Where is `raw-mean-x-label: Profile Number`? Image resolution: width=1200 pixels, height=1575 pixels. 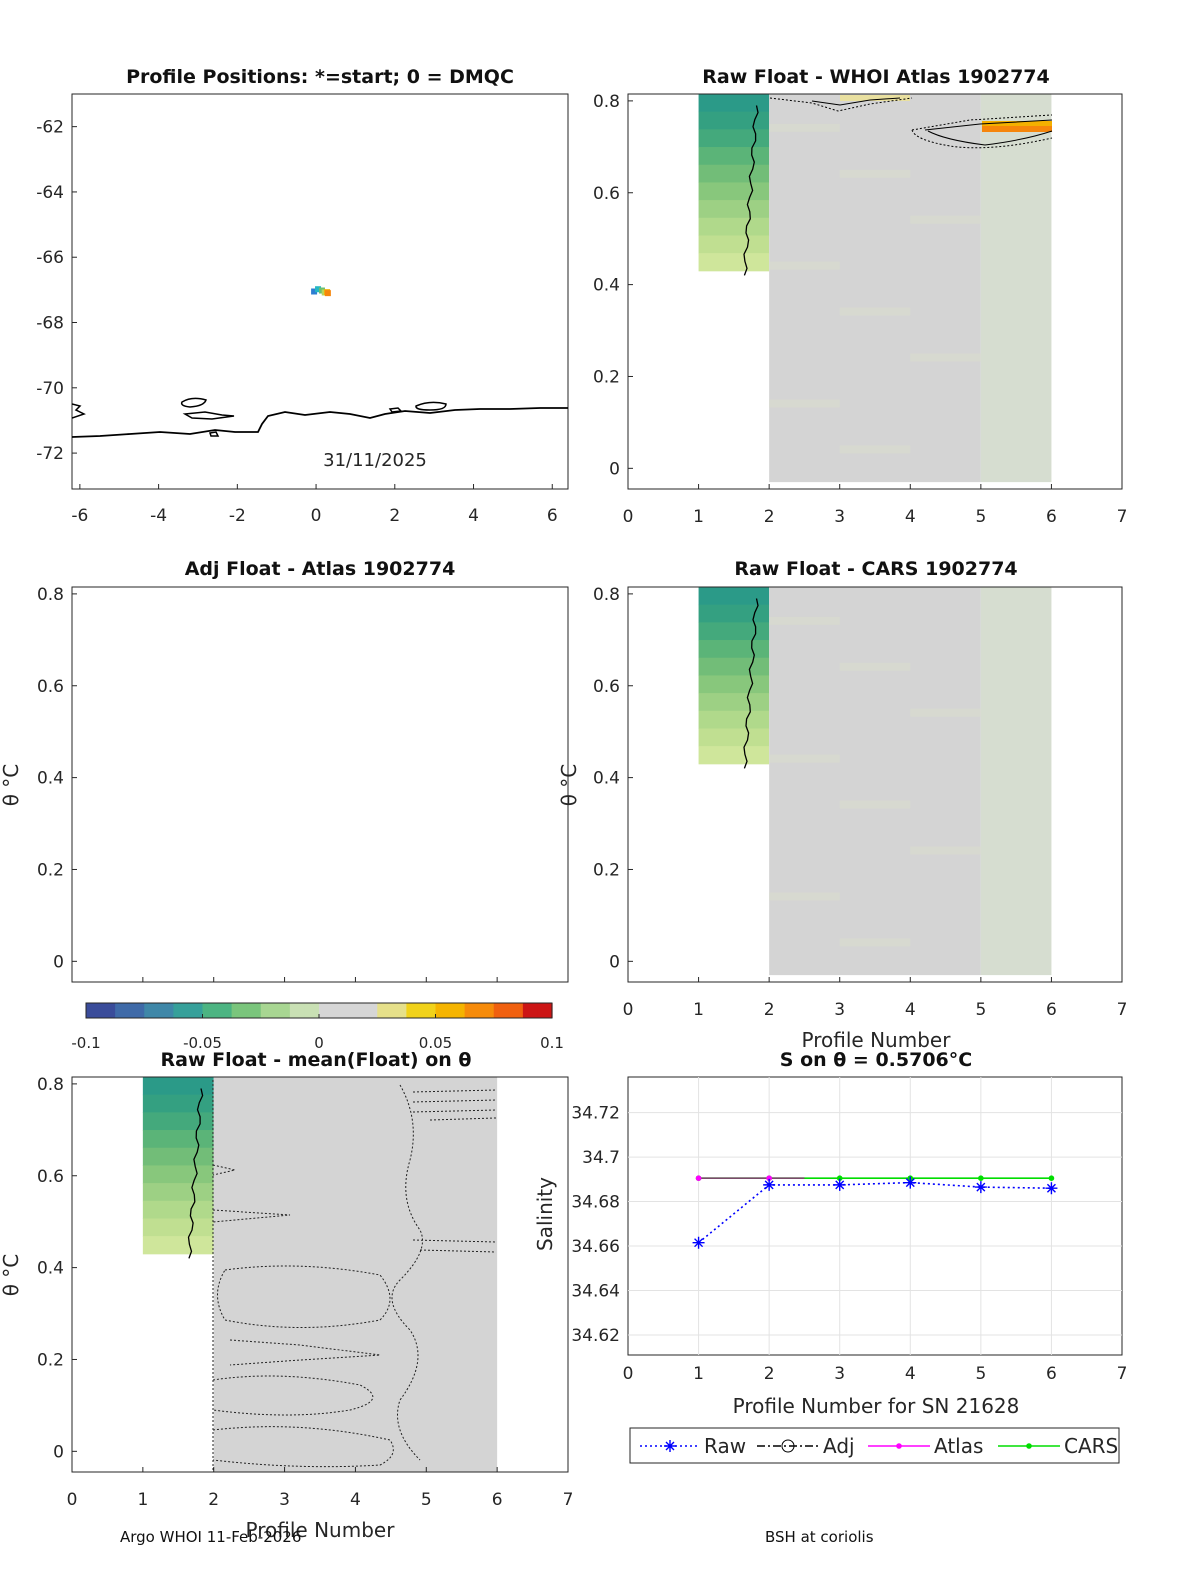 raw-mean-x-label: Profile Number is located at coordinates (321, 1530).